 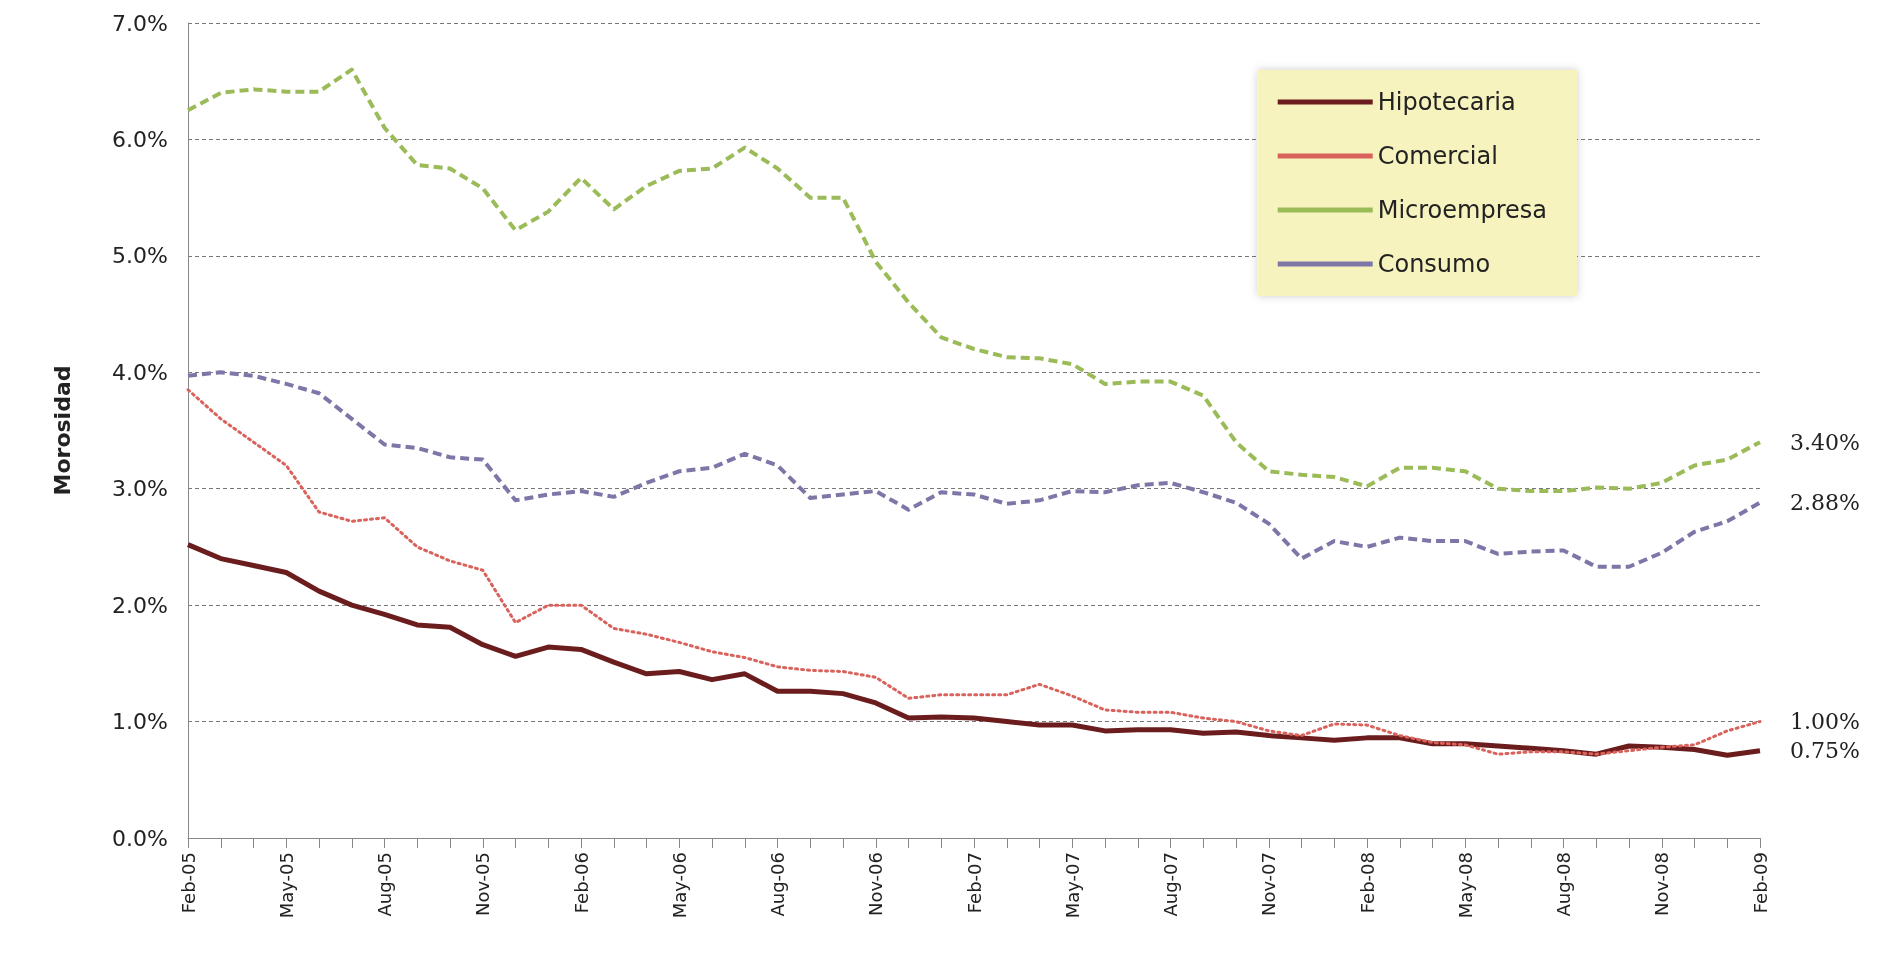 What do you see at coordinates (1072, 885) in the screenshot?
I see `x-tick-label: May-07` at bounding box center [1072, 885].